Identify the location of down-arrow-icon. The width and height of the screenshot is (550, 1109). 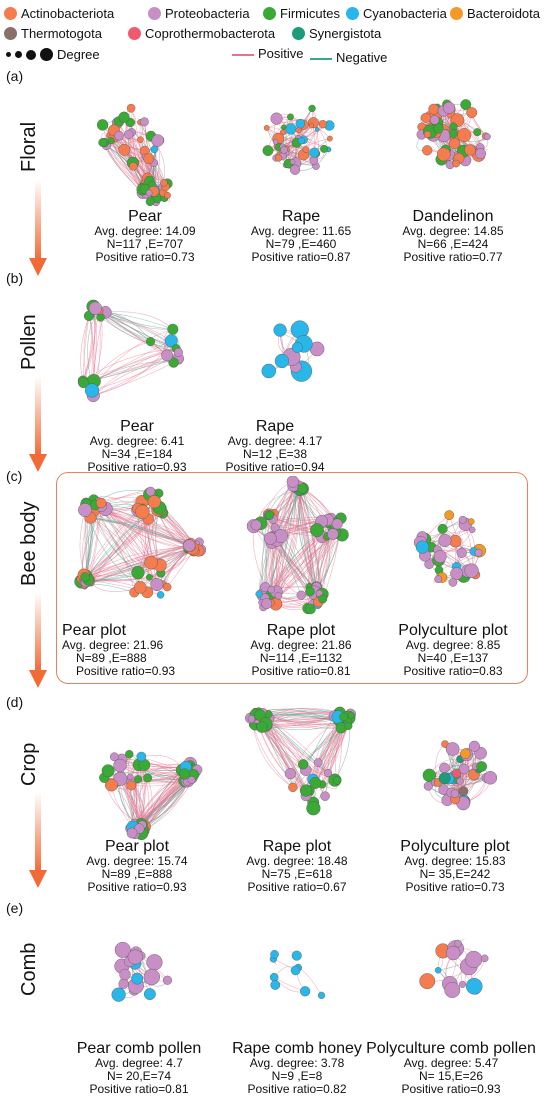
(38, 840).